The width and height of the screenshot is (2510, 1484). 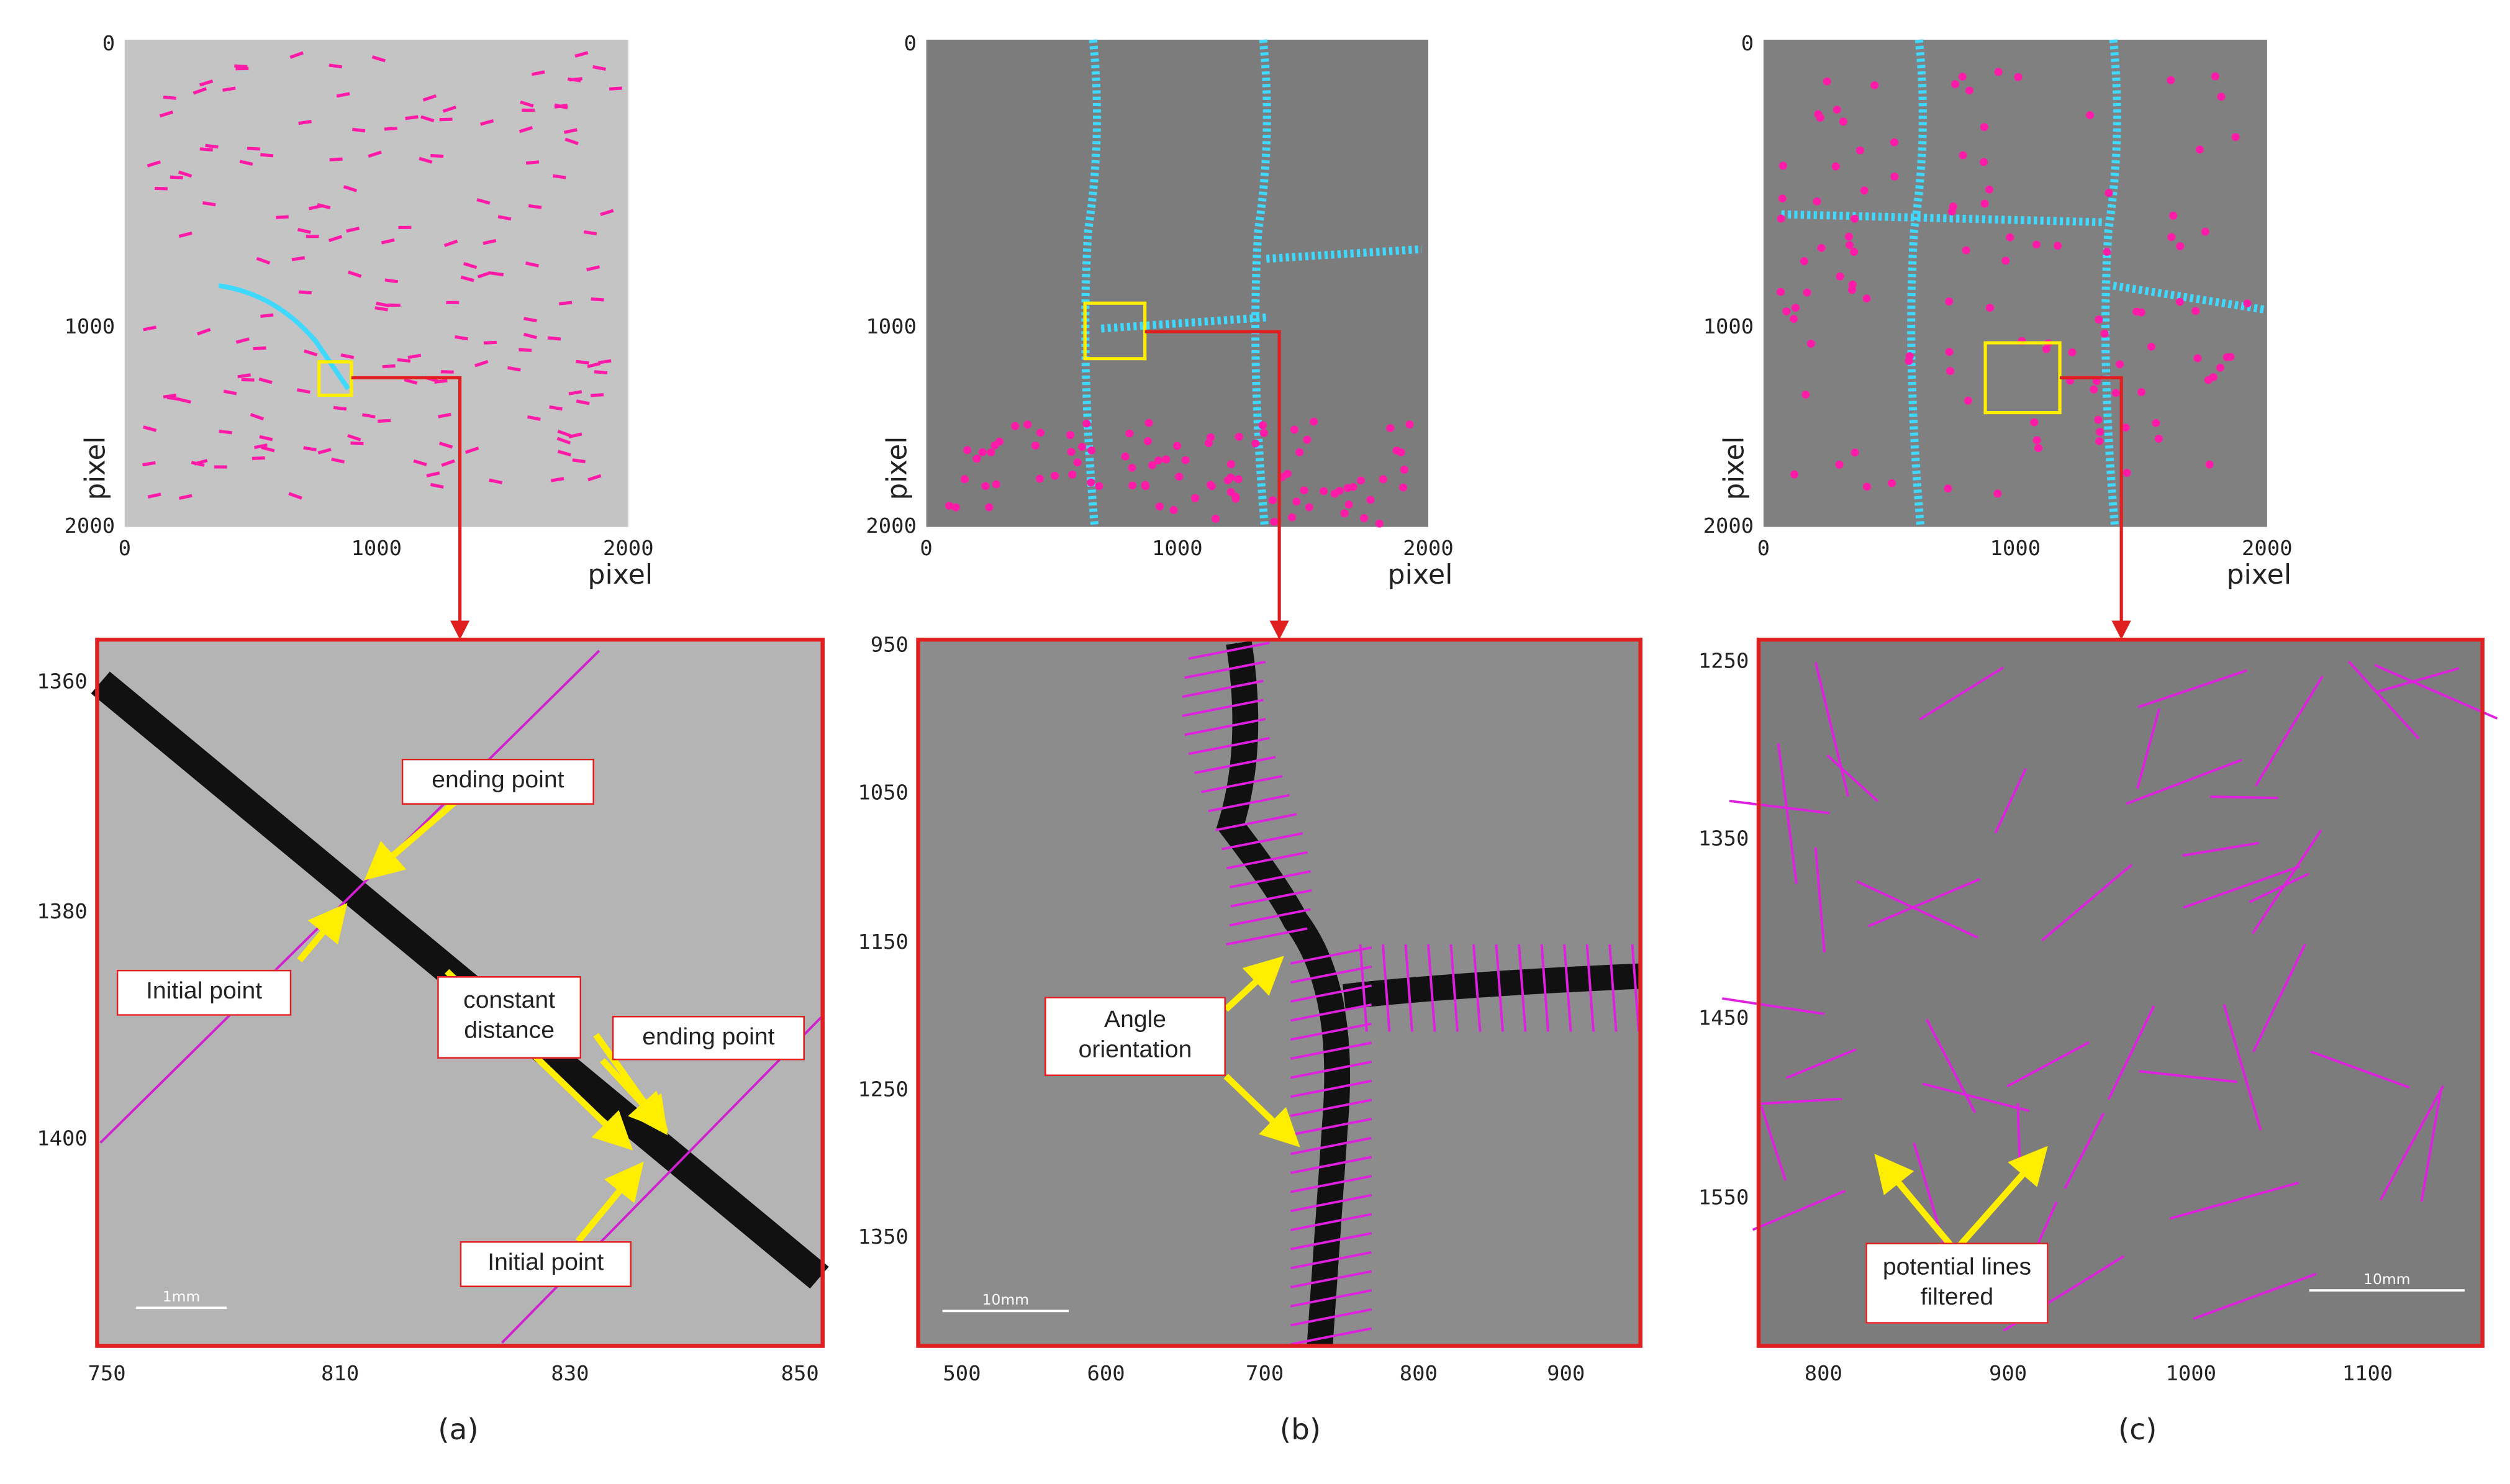 I want to click on x-tick-label: 700, so click(x=1265, y=1373).